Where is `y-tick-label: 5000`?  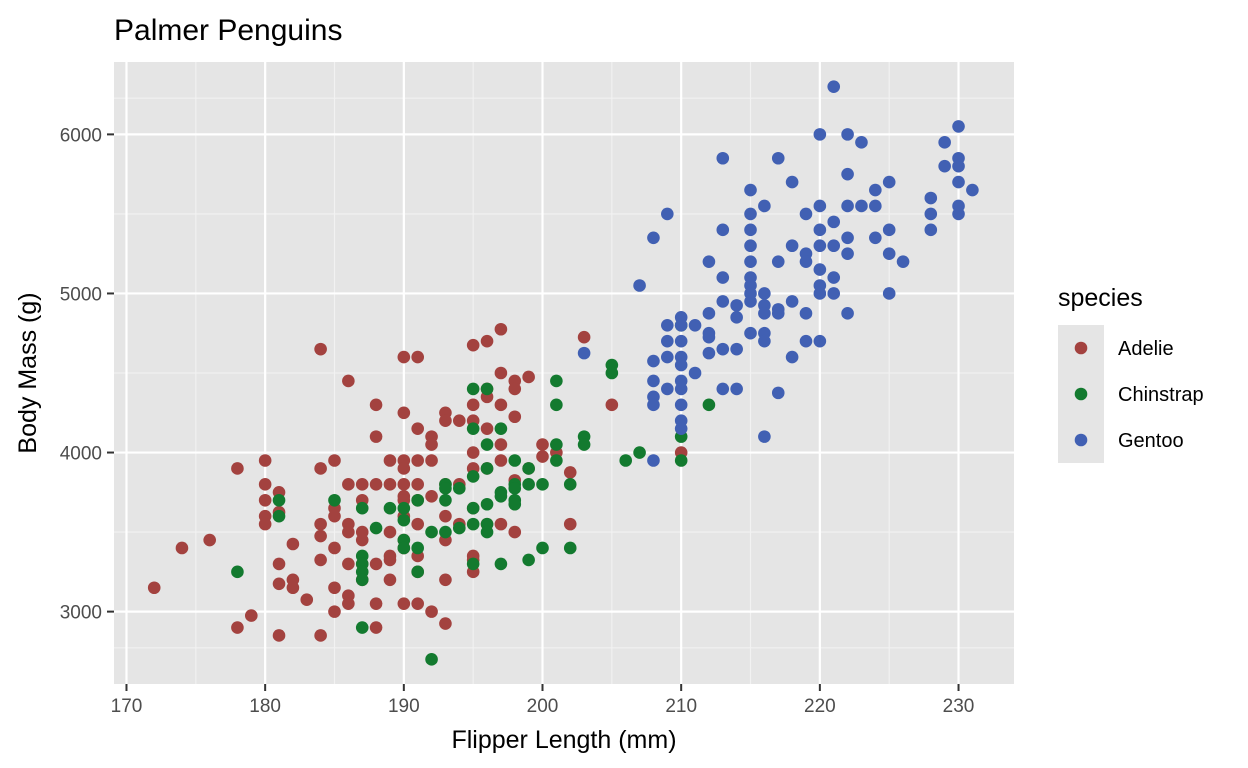 y-tick-label: 5000 is located at coordinates (81, 294).